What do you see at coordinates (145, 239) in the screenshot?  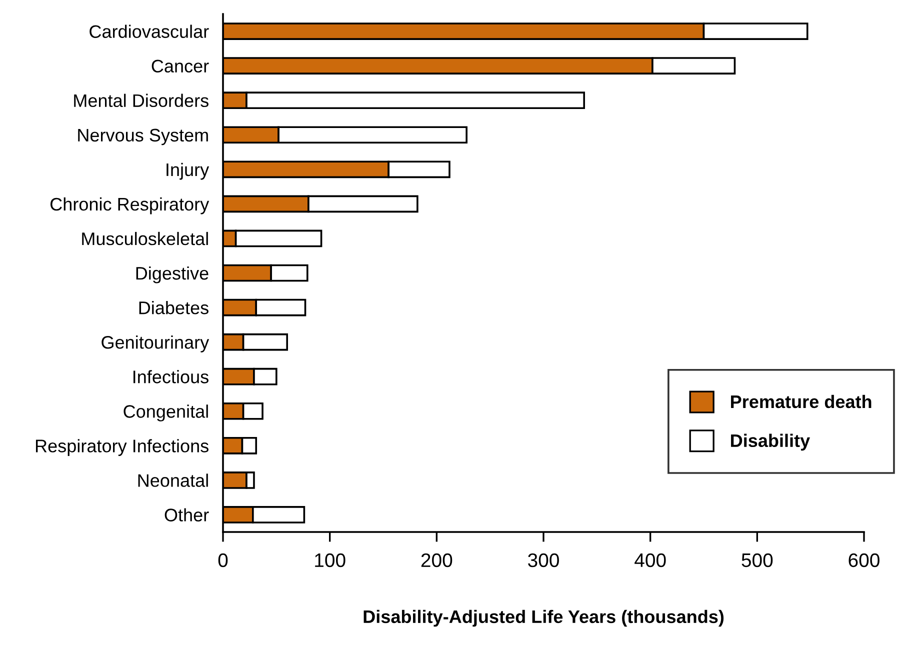 I see `y-tick-label: Musculoskeletal` at bounding box center [145, 239].